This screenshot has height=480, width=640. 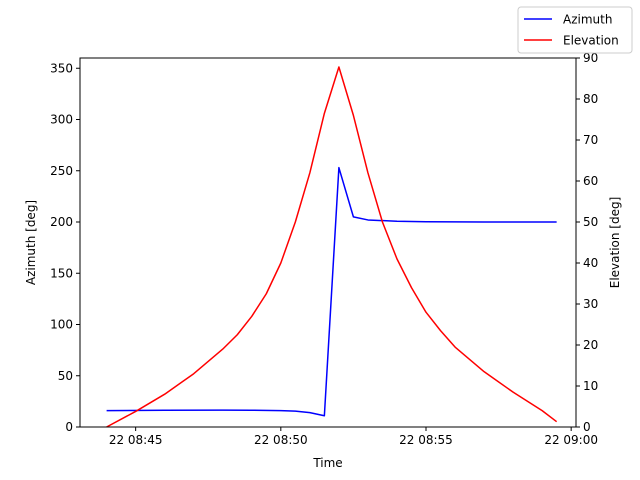 I want to click on left-y-tick-label: 0, so click(x=69, y=427).